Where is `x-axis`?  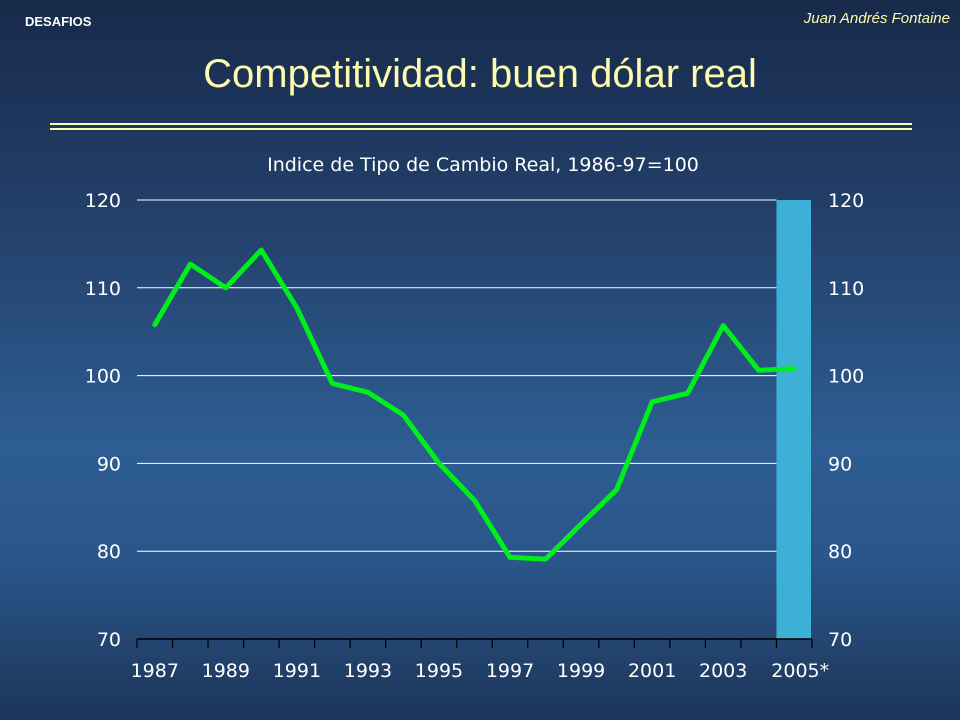
x-axis is located at coordinates (474, 643).